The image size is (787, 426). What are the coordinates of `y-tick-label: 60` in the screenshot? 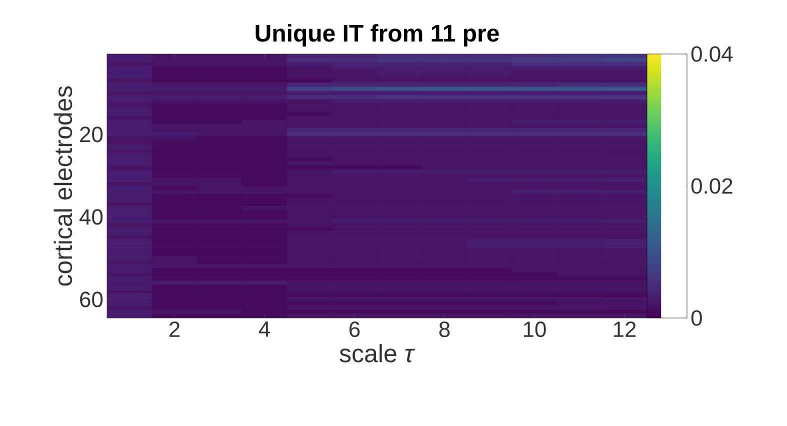 It's located at (91, 300).